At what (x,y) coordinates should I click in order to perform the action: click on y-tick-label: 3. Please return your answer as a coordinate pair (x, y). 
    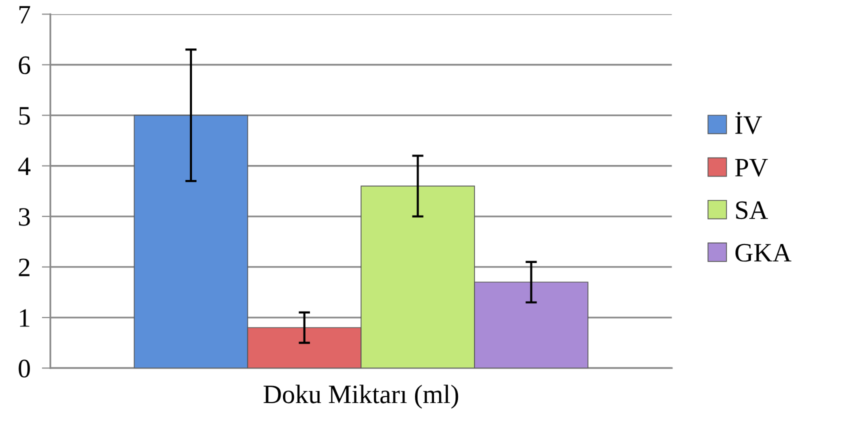
    Looking at the image, I should click on (24, 217).